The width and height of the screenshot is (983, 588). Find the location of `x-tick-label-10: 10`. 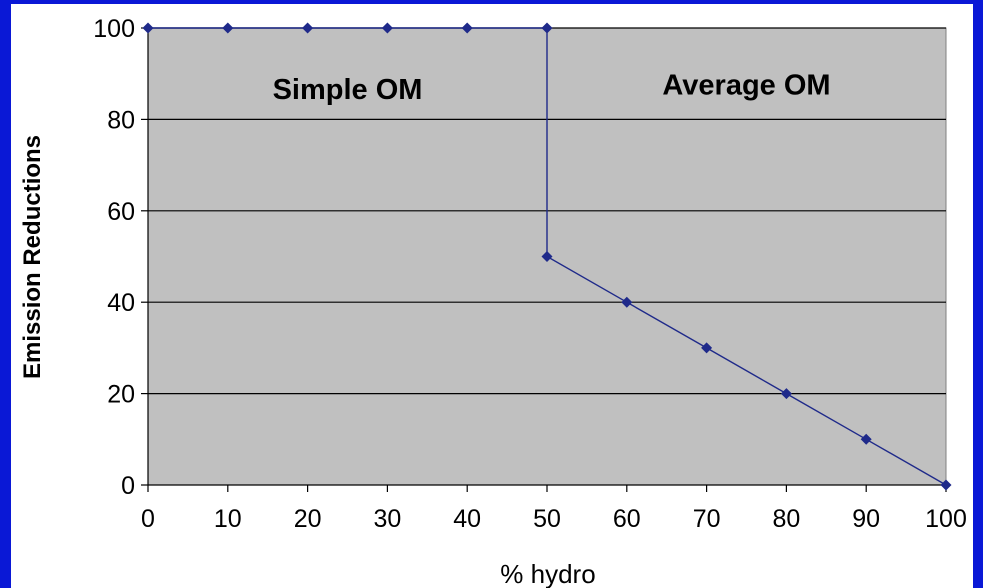

x-tick-label-10: 10 is located at coordinates (228, 519).